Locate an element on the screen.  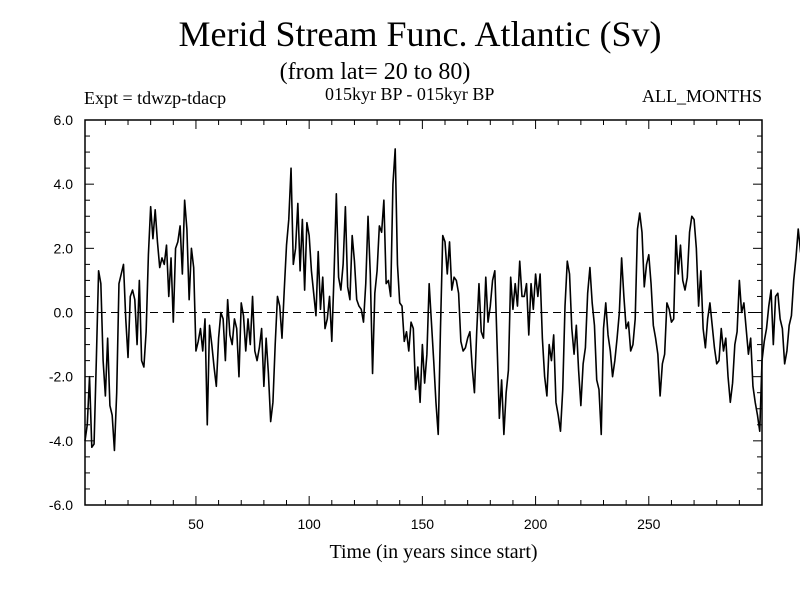
y-tick-label: 2.0 is located at coordinates (64, 248).